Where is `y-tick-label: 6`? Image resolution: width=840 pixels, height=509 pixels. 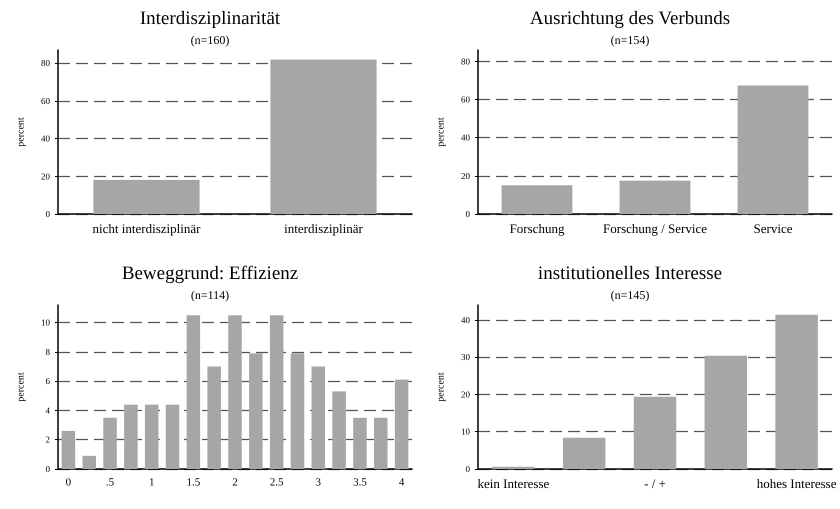
y-tick-label: 6 is located at coordinates (48, 381).